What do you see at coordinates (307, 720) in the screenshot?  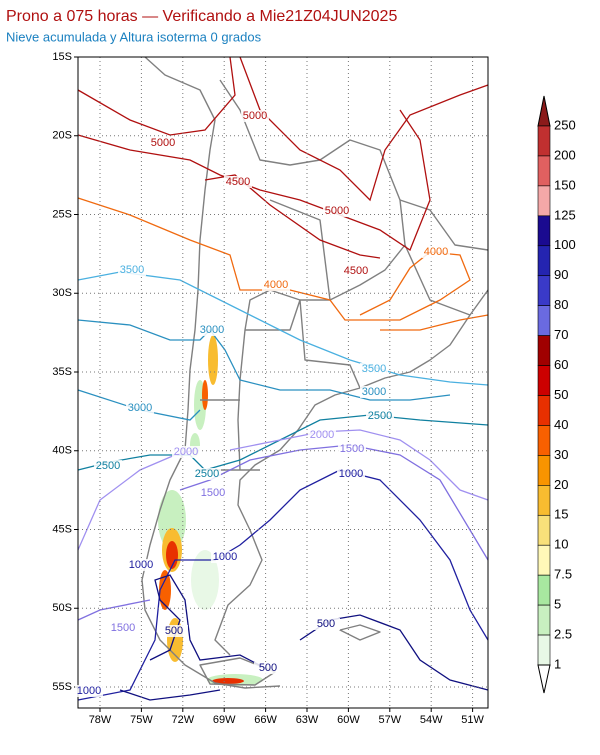 I see `lon-tick-label: 63W` at bounding box center [307, 720].